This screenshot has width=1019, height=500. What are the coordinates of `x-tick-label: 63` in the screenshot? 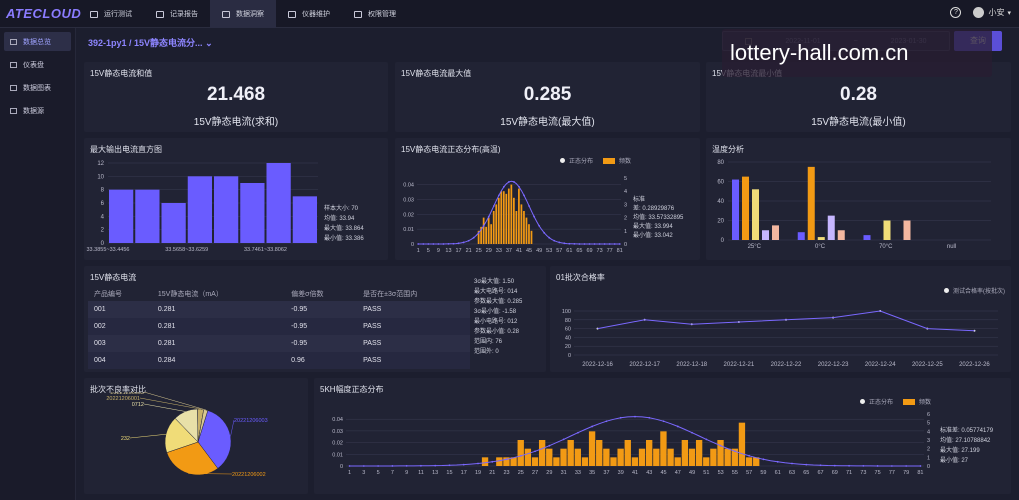 It's located at (792, 473).